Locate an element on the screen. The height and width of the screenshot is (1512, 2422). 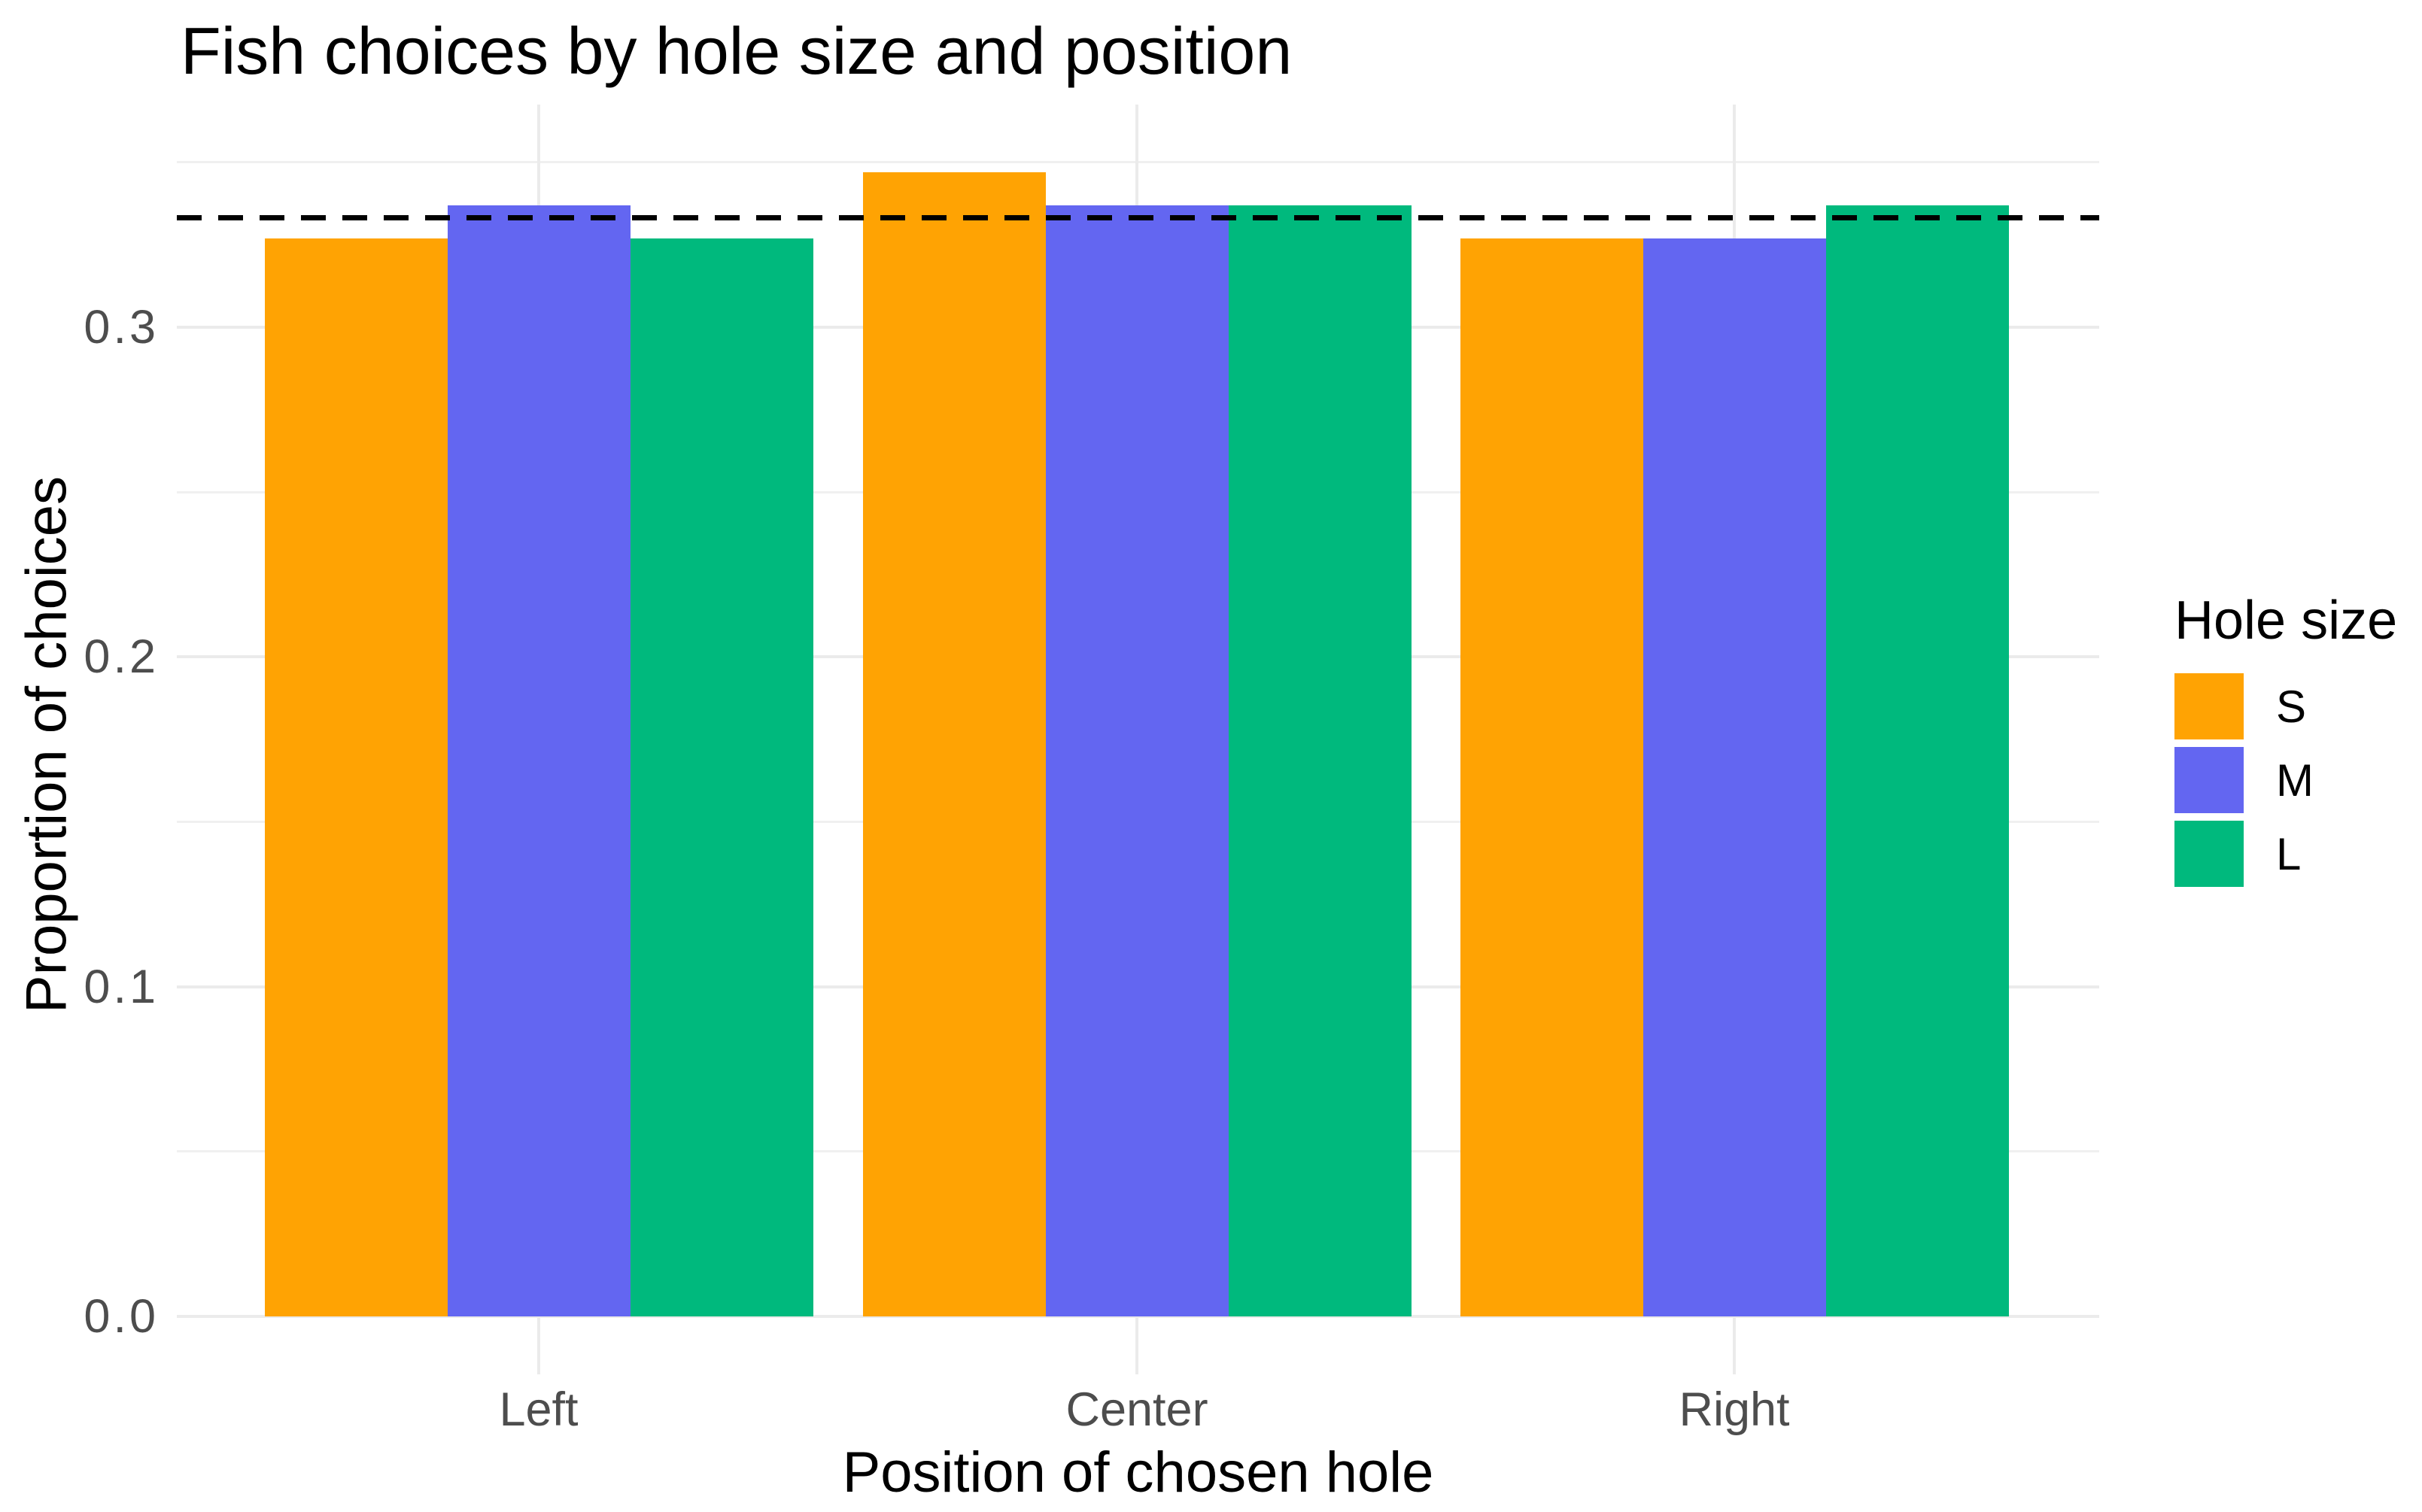
bar-right-s is located at coordinates (1551, 777).